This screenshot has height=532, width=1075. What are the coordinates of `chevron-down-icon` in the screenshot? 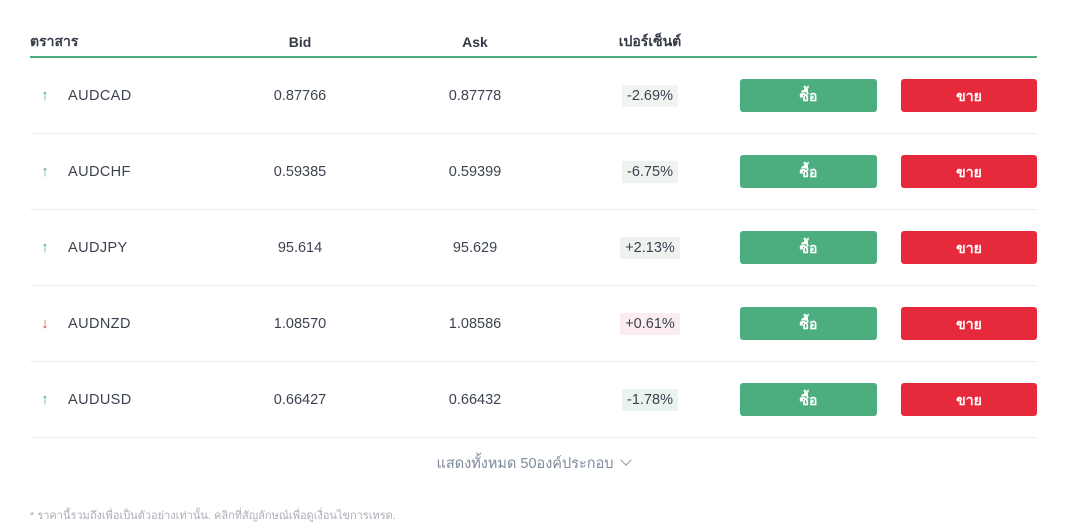 It's located at (626, 460).